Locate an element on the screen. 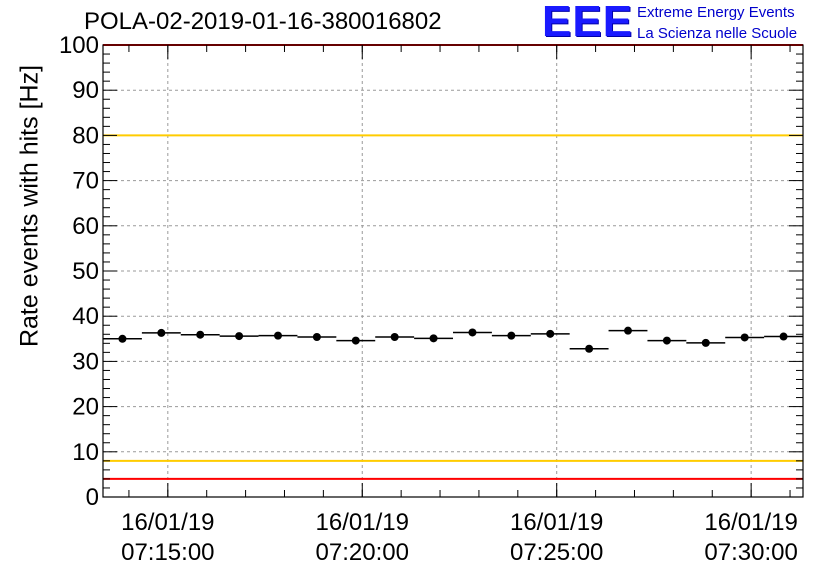 This screenshot has width=836, height=572. y-tick-label: 100 is located at coordinates (79, 45).